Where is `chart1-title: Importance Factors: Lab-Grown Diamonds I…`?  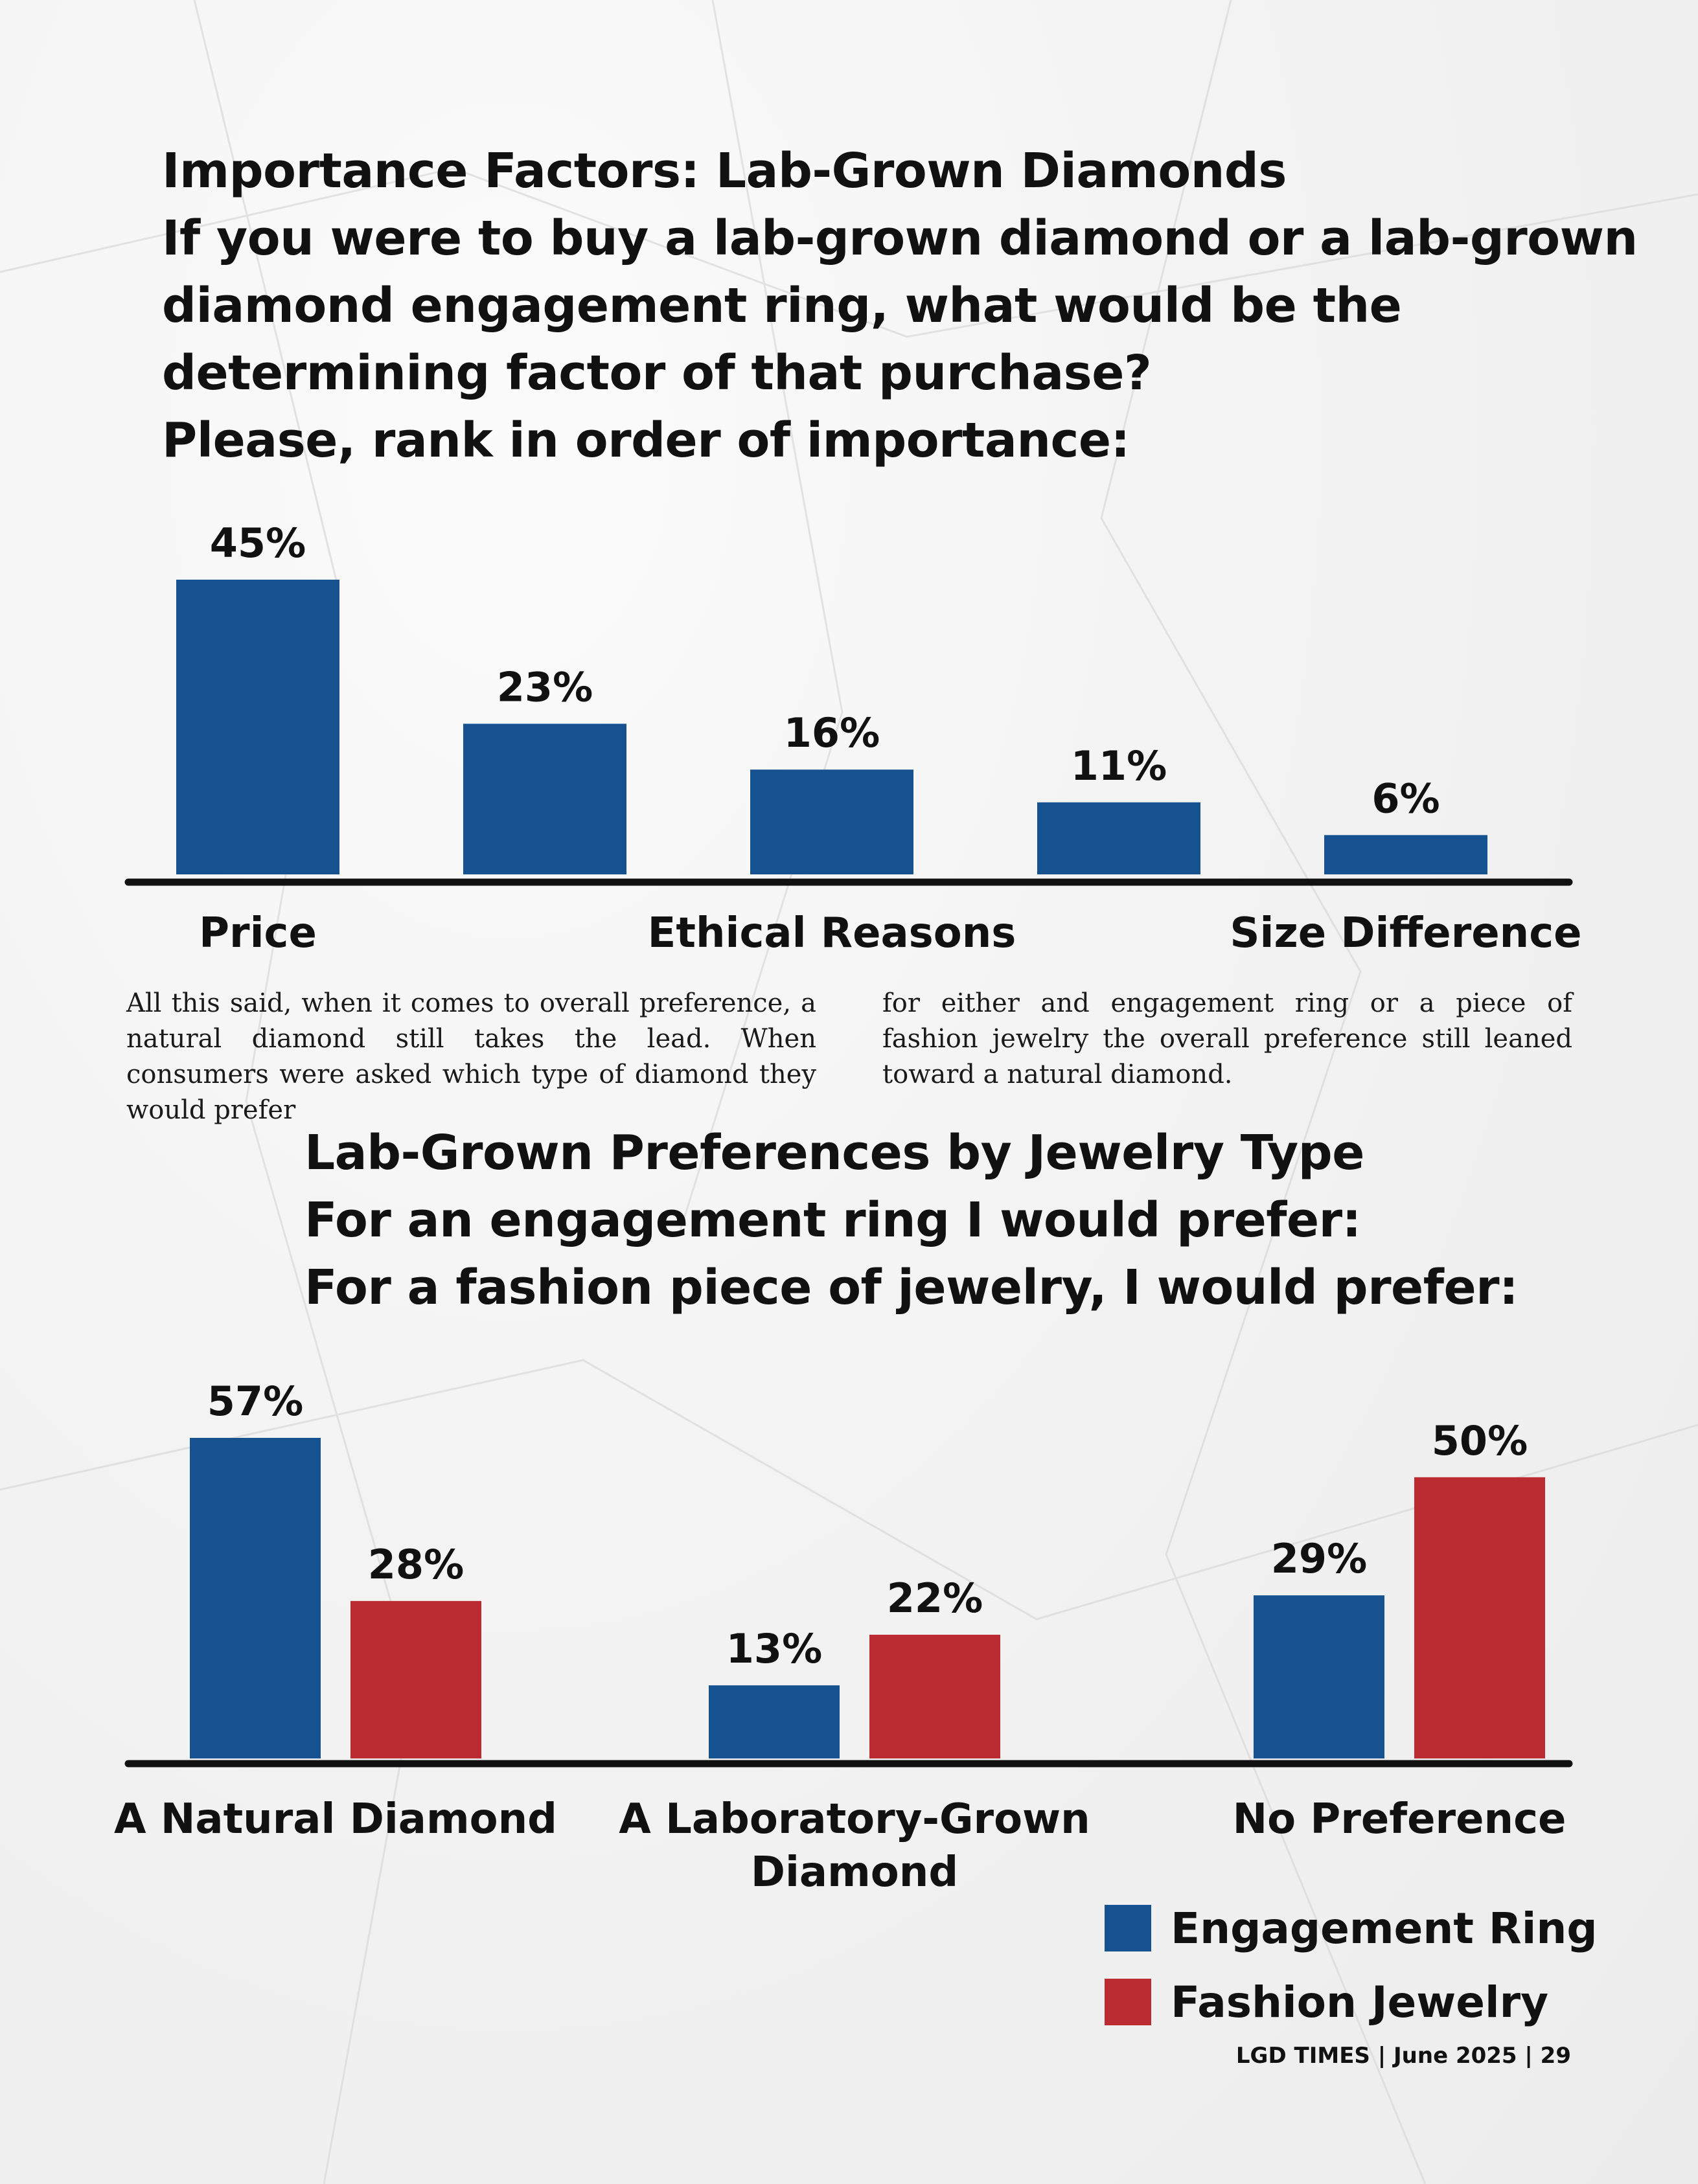
chart1-title: Importance Factors: Lab-Grown Diamonds I… is located at coordinates (900, 305).